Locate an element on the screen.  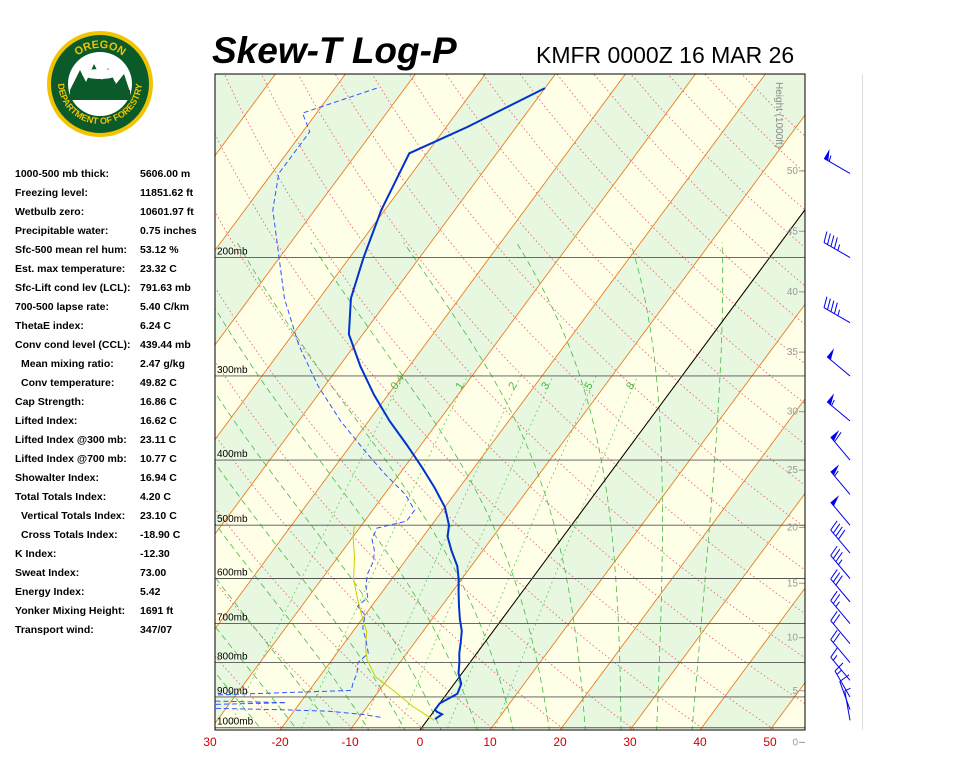
index-value: 16.62 C is located at coordinates (158, 421).